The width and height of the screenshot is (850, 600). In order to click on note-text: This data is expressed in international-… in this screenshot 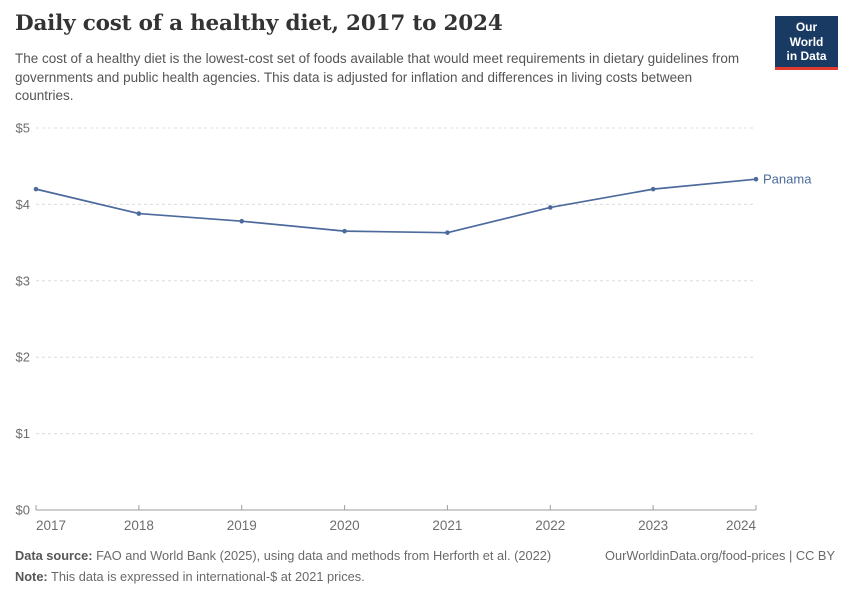, I will do `click(206, 576)`.